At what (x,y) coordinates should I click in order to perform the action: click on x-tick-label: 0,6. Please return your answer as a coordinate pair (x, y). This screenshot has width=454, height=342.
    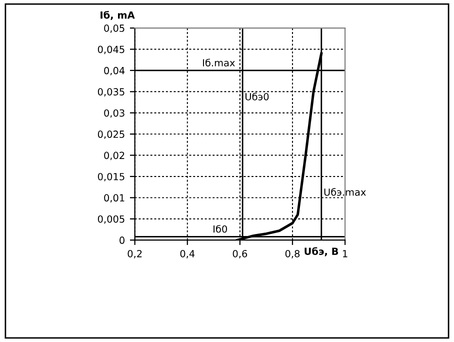
    Looking at the image, I should click on (240, 254).